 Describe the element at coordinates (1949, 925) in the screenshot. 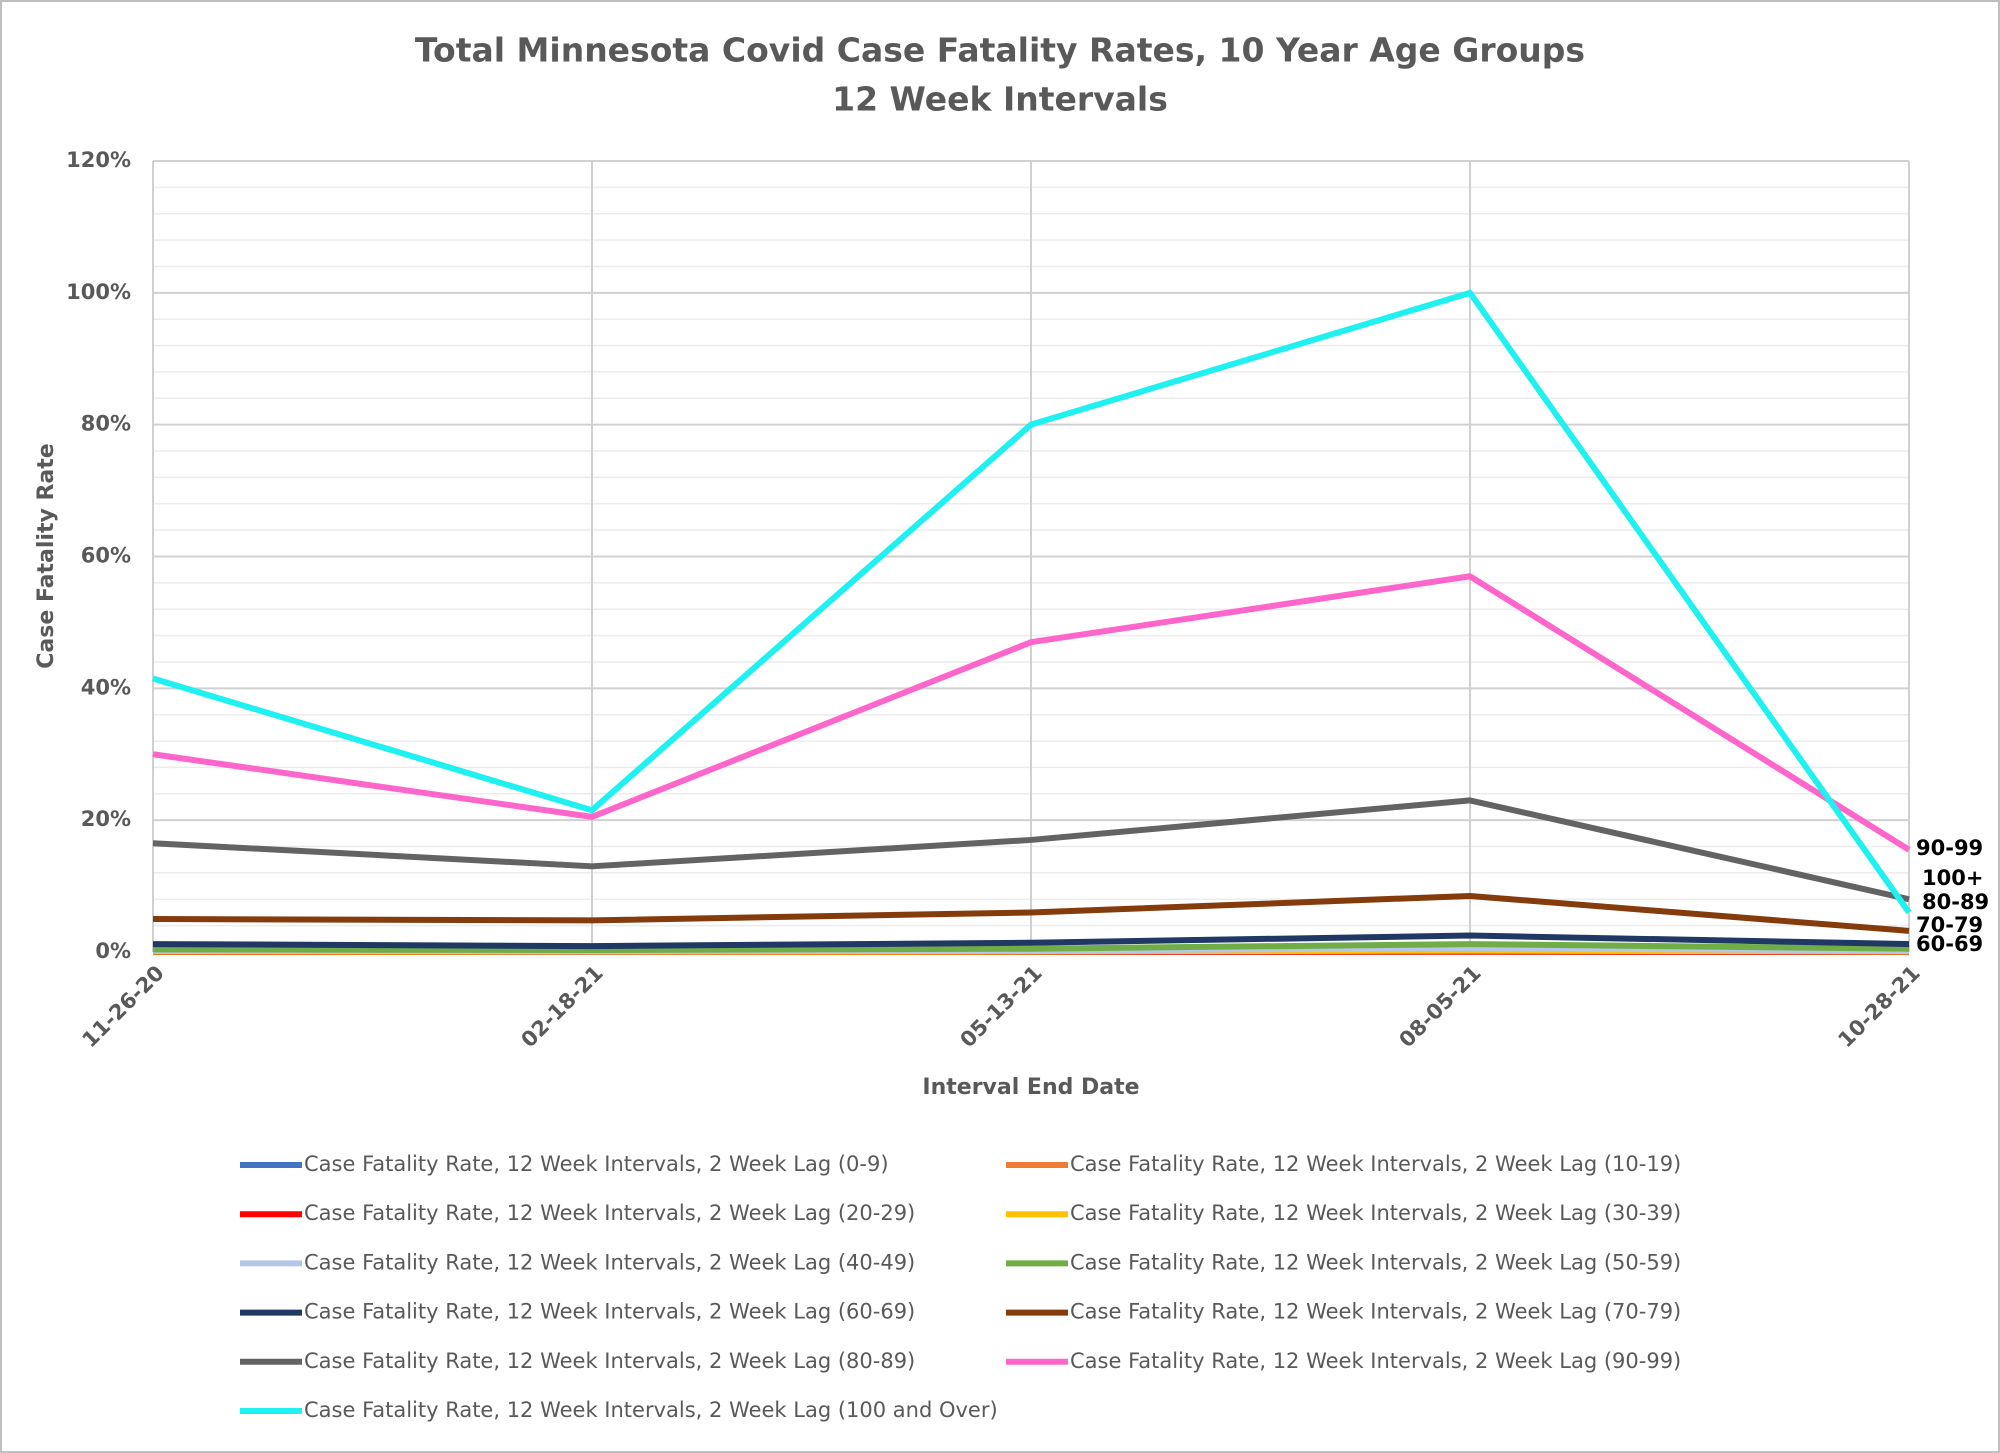

I see `end-label: 70-79` at that location.